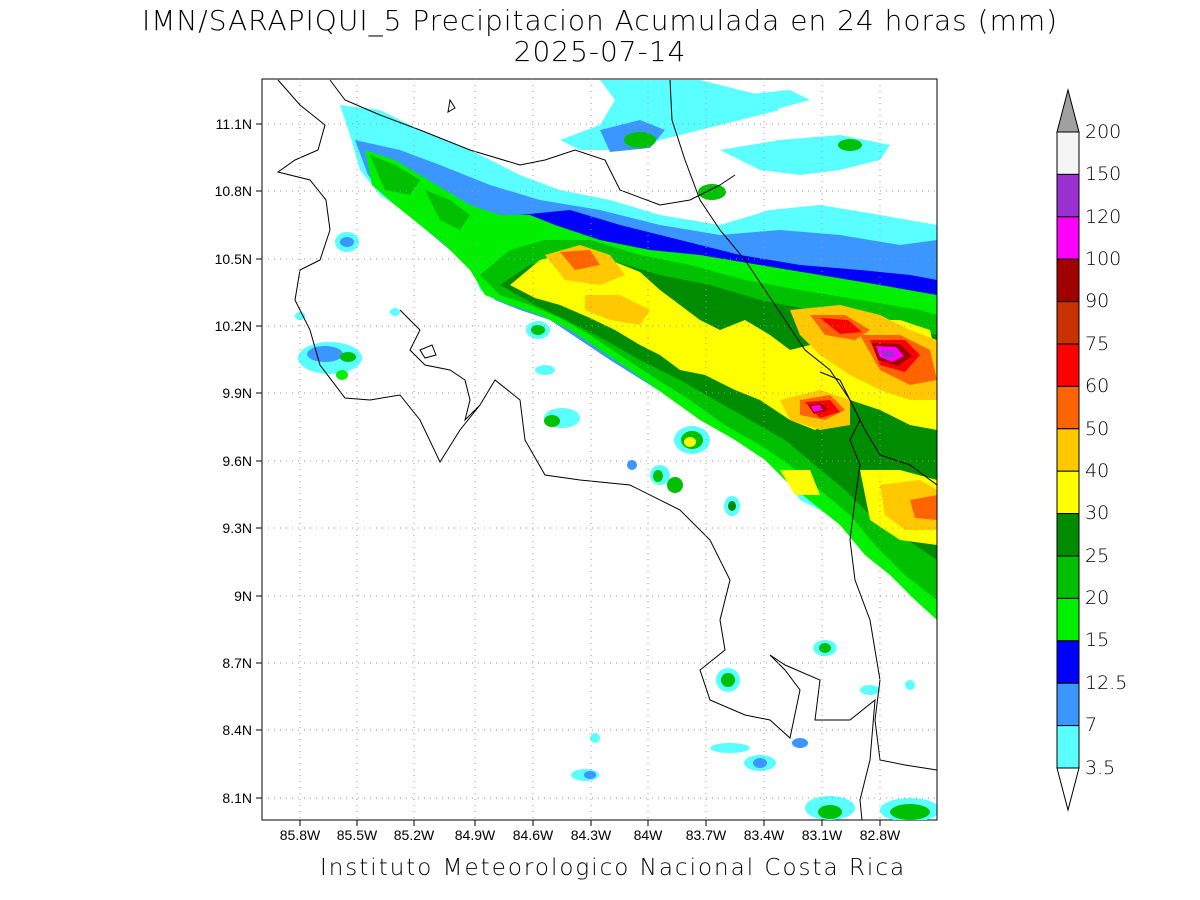 The height and width of the screenshot is (900, 1200). What do you see at coordinates (1097, 301) in the screenshot?
I see `legend-label: 90` at bounding box center [1097, 301].